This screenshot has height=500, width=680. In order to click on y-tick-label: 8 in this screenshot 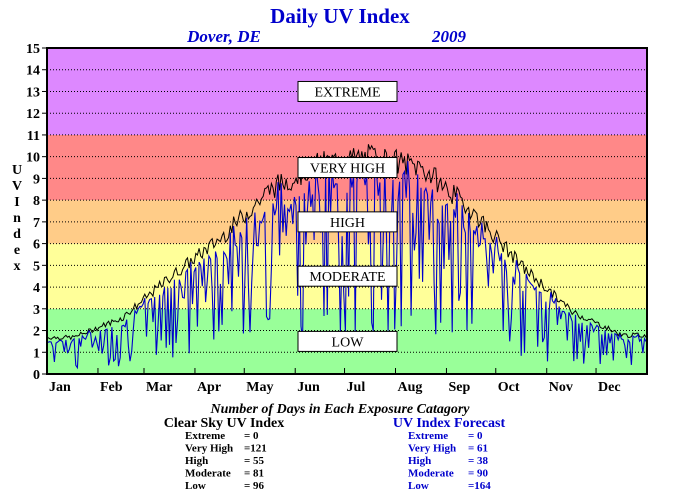, I will do `click(36, 201)`.